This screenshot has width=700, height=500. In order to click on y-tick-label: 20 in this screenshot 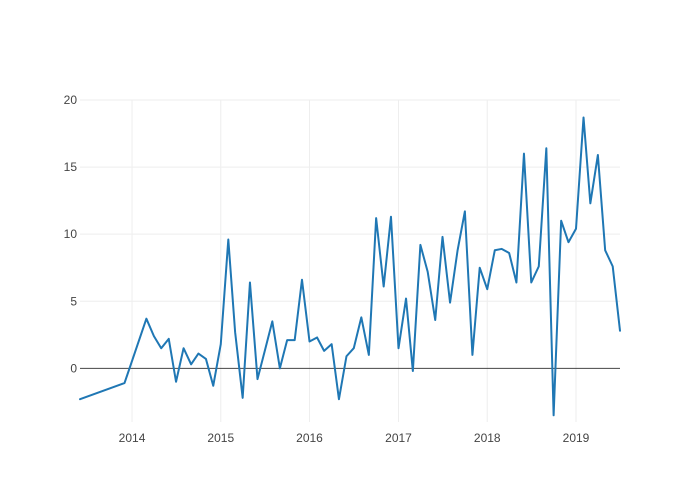, I will do `click(71, 100)`.